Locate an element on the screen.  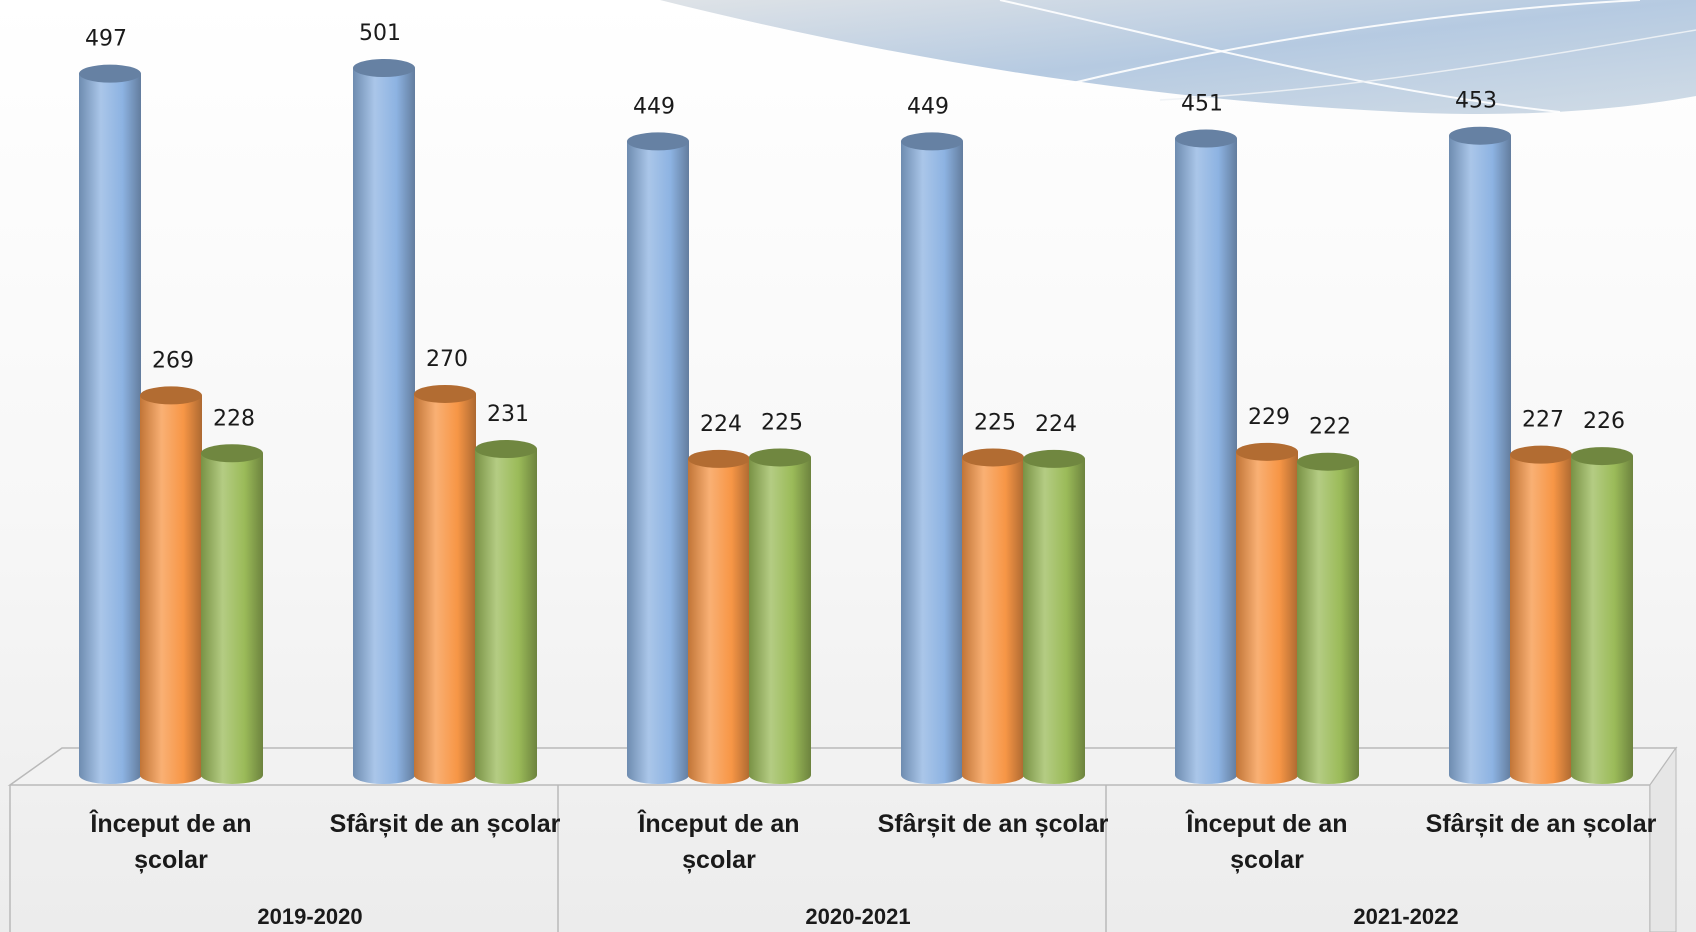
value-label: 269 is located at coordinates (173, 360).